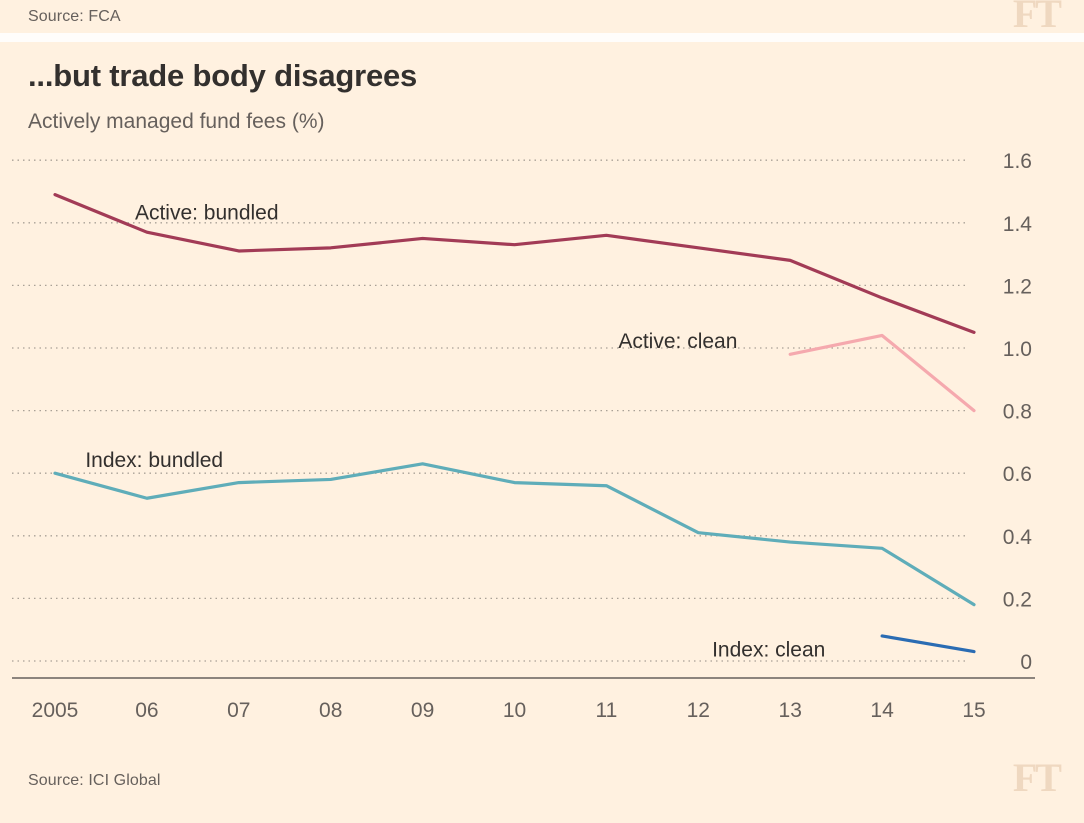 The width and height of the screenshot is (1084, 823). I want to click on section-divider, so click(542, 37).